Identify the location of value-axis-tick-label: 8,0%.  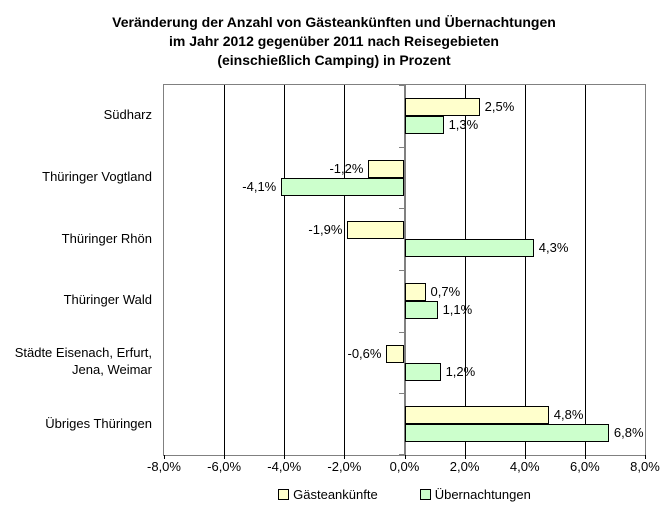
(645, 466).